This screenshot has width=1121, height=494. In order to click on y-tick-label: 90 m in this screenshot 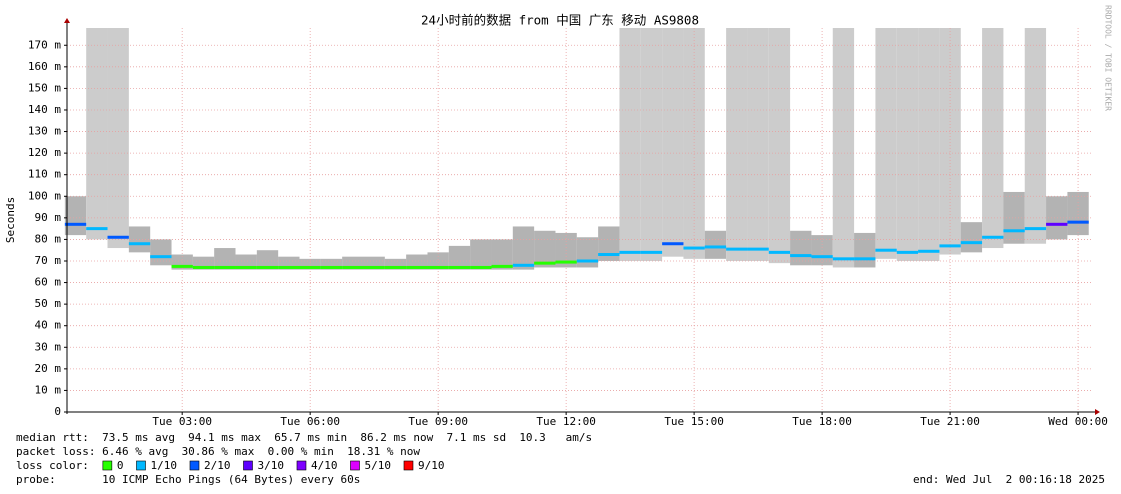, I will do `click(48, 217)`.